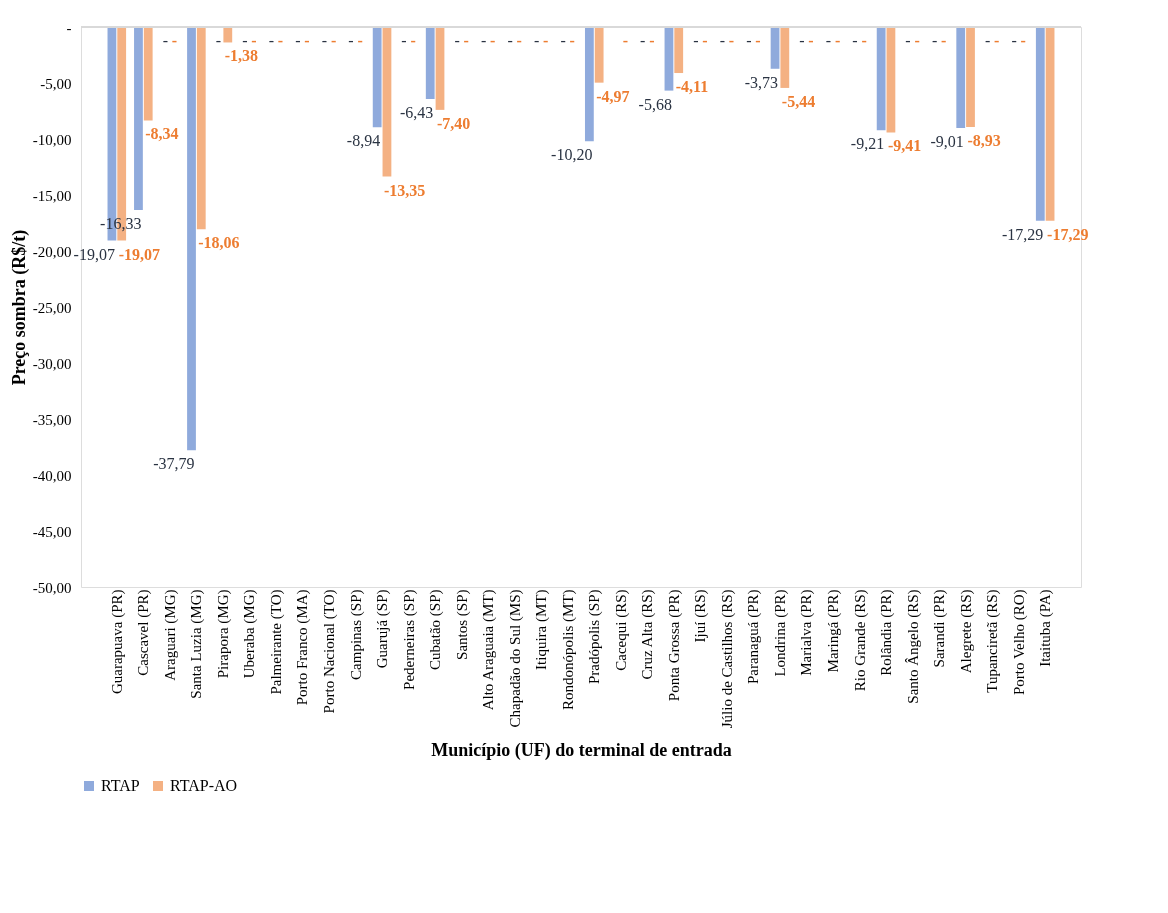  Describe the element at coordinates (993, 641) in the screenshot. I see `x-tick-label: Tupanciretã (RS)` at that location.